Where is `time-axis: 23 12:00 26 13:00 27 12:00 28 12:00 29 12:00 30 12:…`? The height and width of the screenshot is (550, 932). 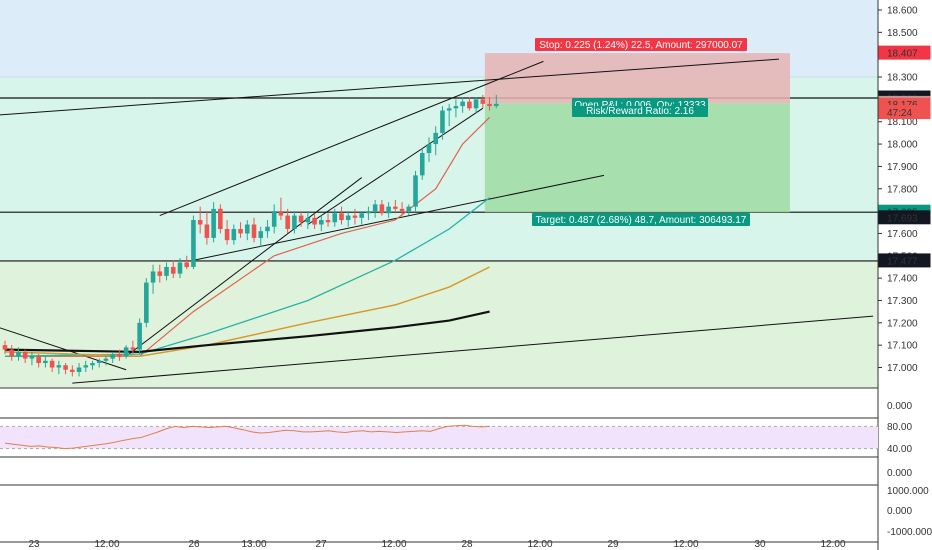 time-axis: 23 12:00 26 13:00 27 12:00 28 12:00 29 12:00 30 12:… is located at coordinates (437, 544).